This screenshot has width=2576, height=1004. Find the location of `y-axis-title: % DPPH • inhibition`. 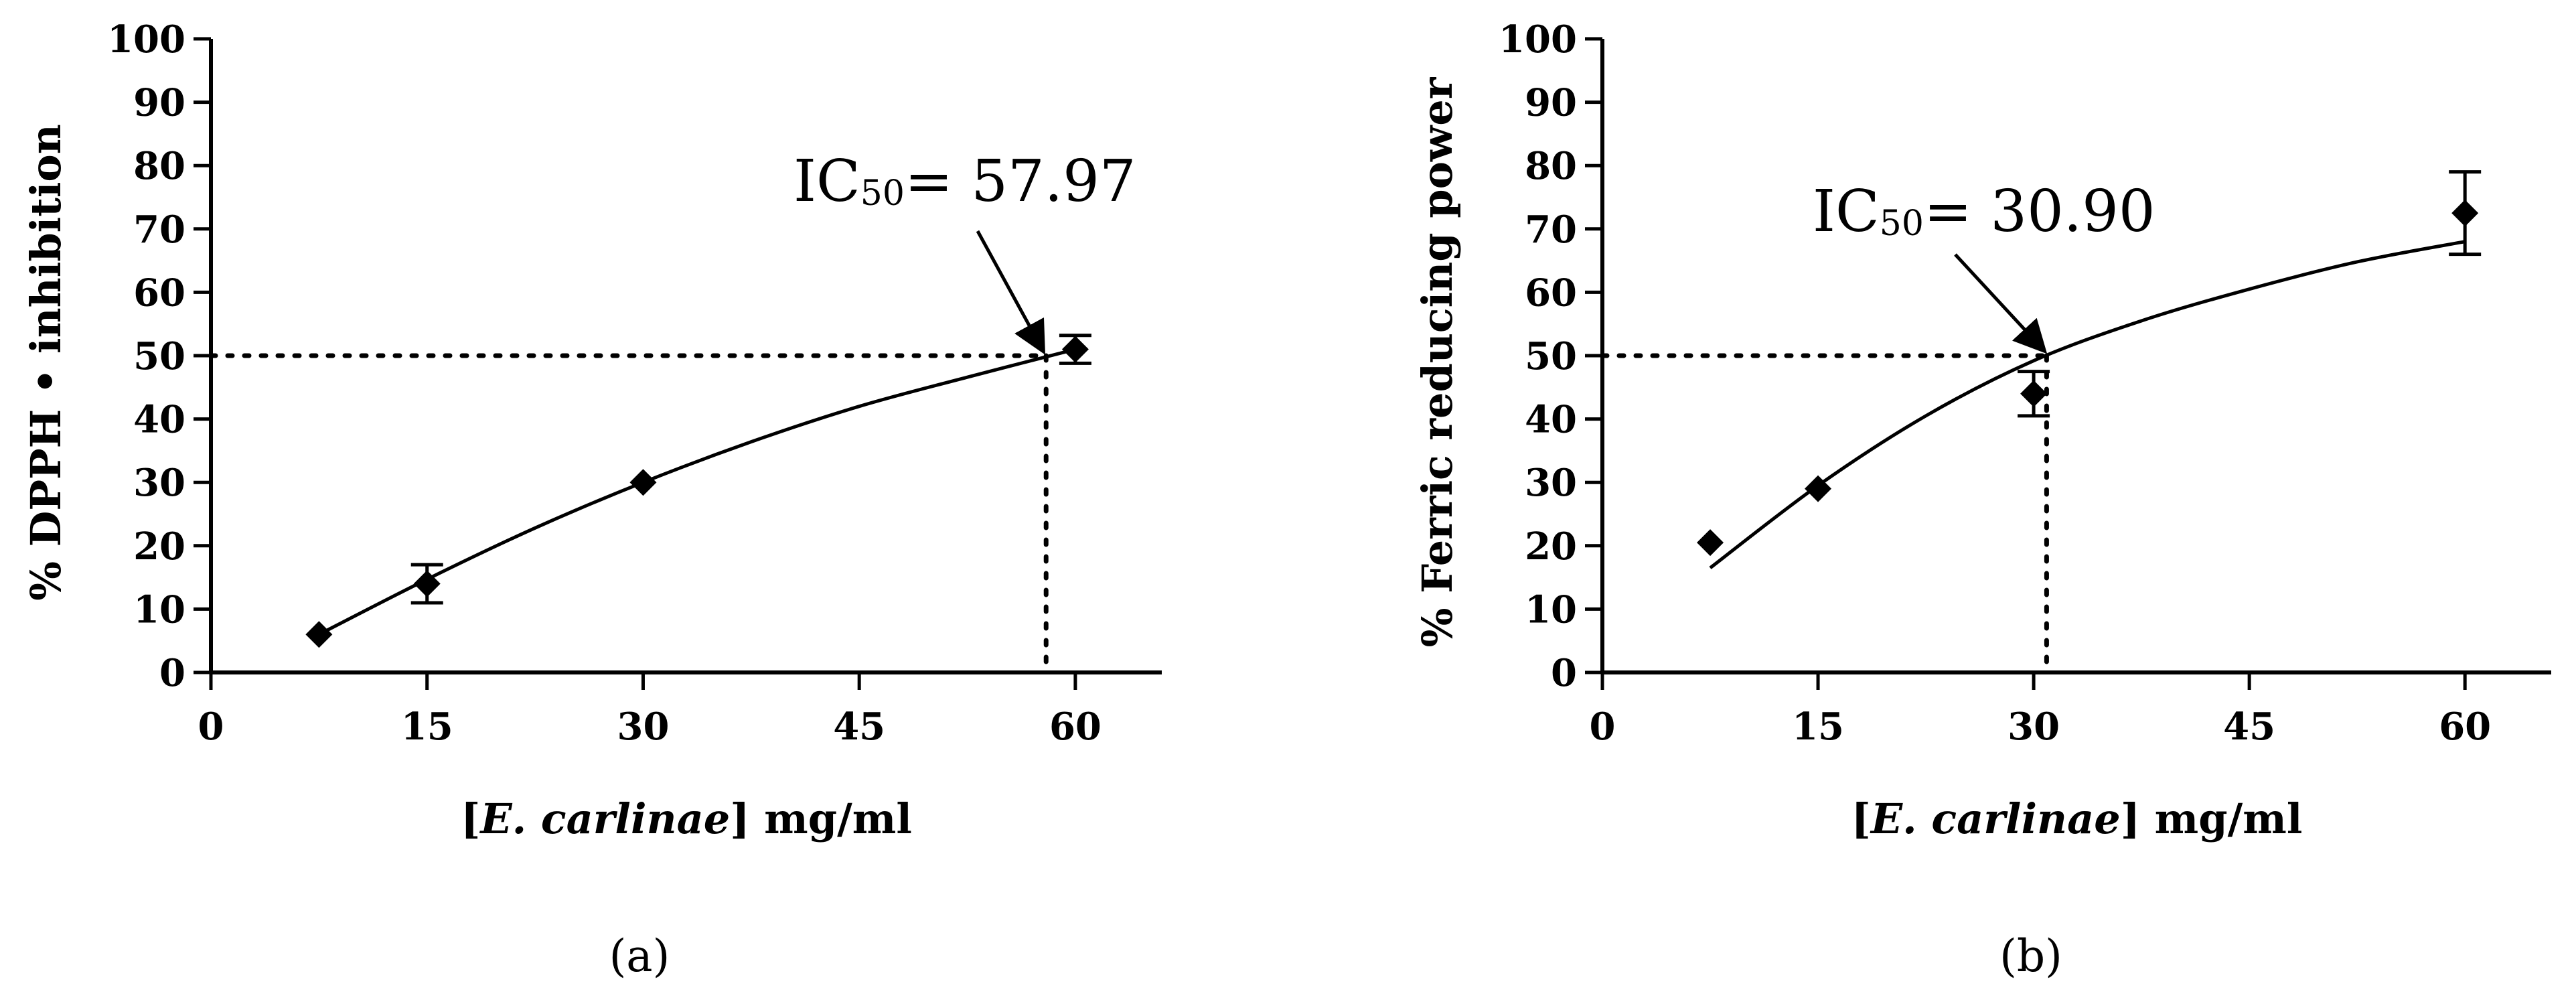

y-axis-title: % DPPH • inhibition is located at coordinates (45, 362).